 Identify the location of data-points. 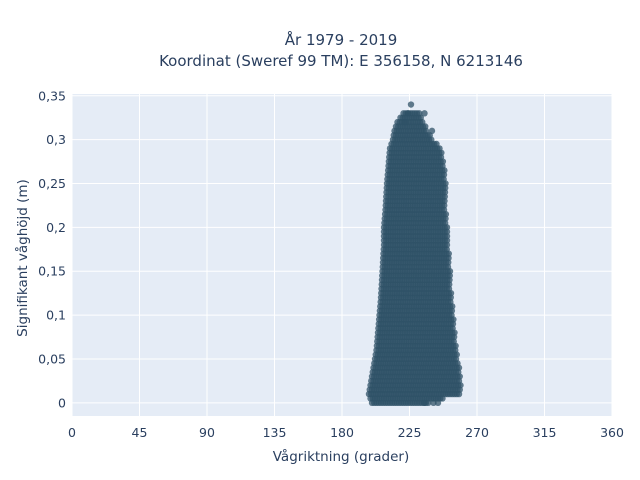
(414, 254).